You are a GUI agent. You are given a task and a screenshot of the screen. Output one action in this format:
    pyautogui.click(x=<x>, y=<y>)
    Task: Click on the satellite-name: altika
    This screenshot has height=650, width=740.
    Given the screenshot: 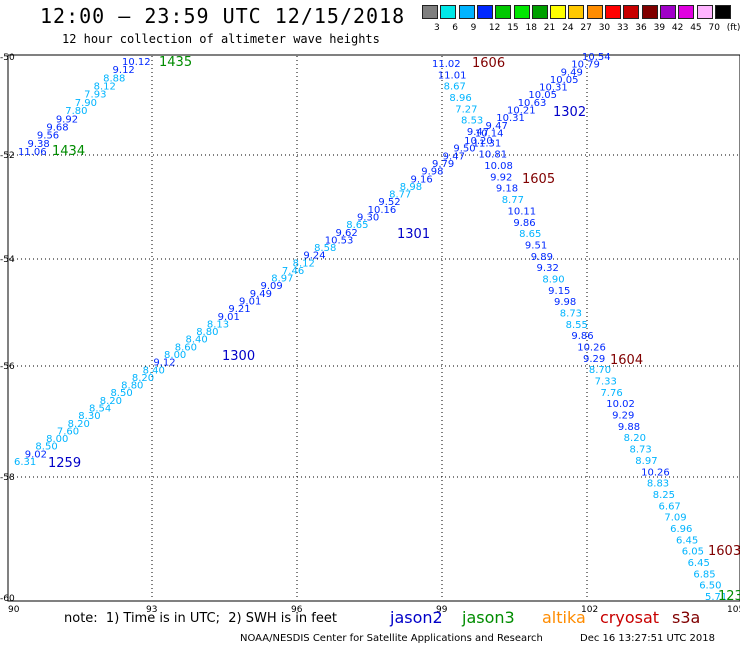 What is the action you would take?
    pyautogui.click(x=564, y=617)
    